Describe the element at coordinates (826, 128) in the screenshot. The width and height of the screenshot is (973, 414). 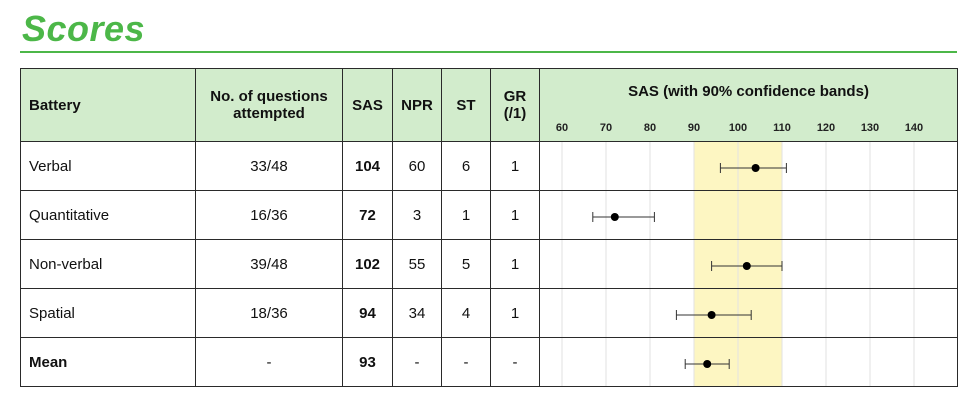
I see `x-tick-label: 120` at that location.